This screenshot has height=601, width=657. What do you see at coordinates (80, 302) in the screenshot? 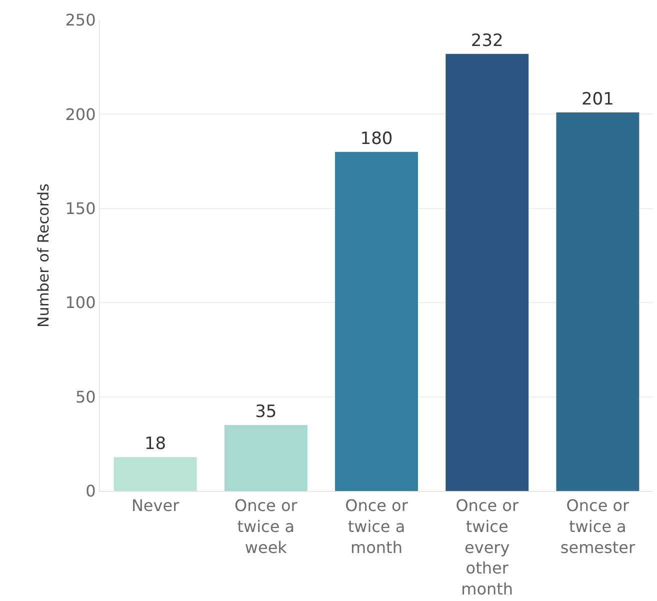
I see `y-tick-label: 100` at bounding box center [80, 302].